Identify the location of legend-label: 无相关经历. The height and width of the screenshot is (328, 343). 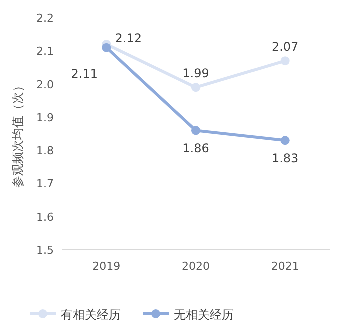
(204, 315).